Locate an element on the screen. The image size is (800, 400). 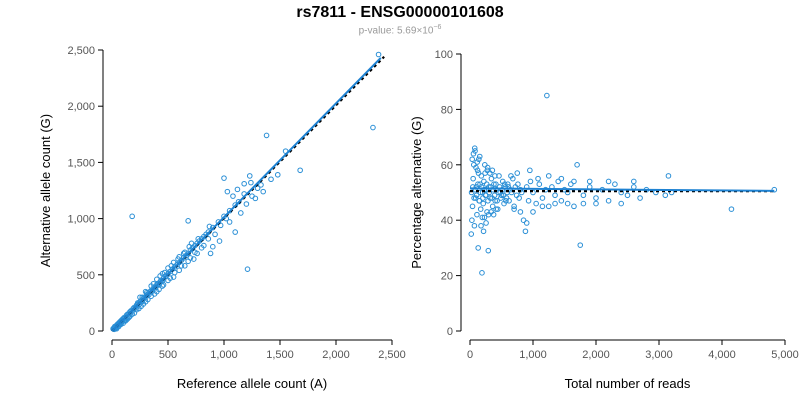
left-x-tick-label: 500 is located at coordinates (168, 355).